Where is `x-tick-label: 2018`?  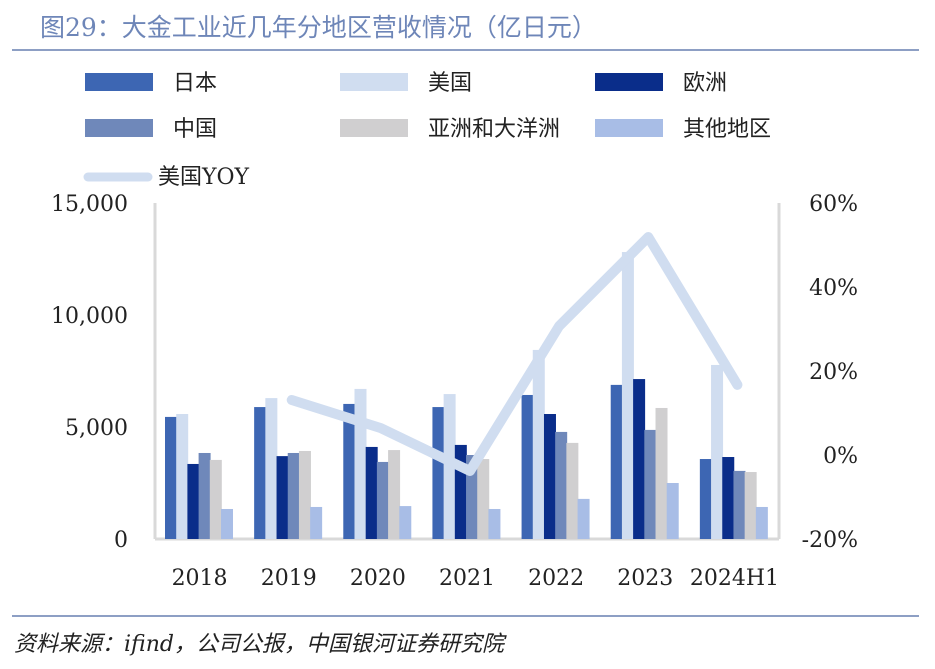
x-tick-label: 2018 is located at coordinates (200, 578).